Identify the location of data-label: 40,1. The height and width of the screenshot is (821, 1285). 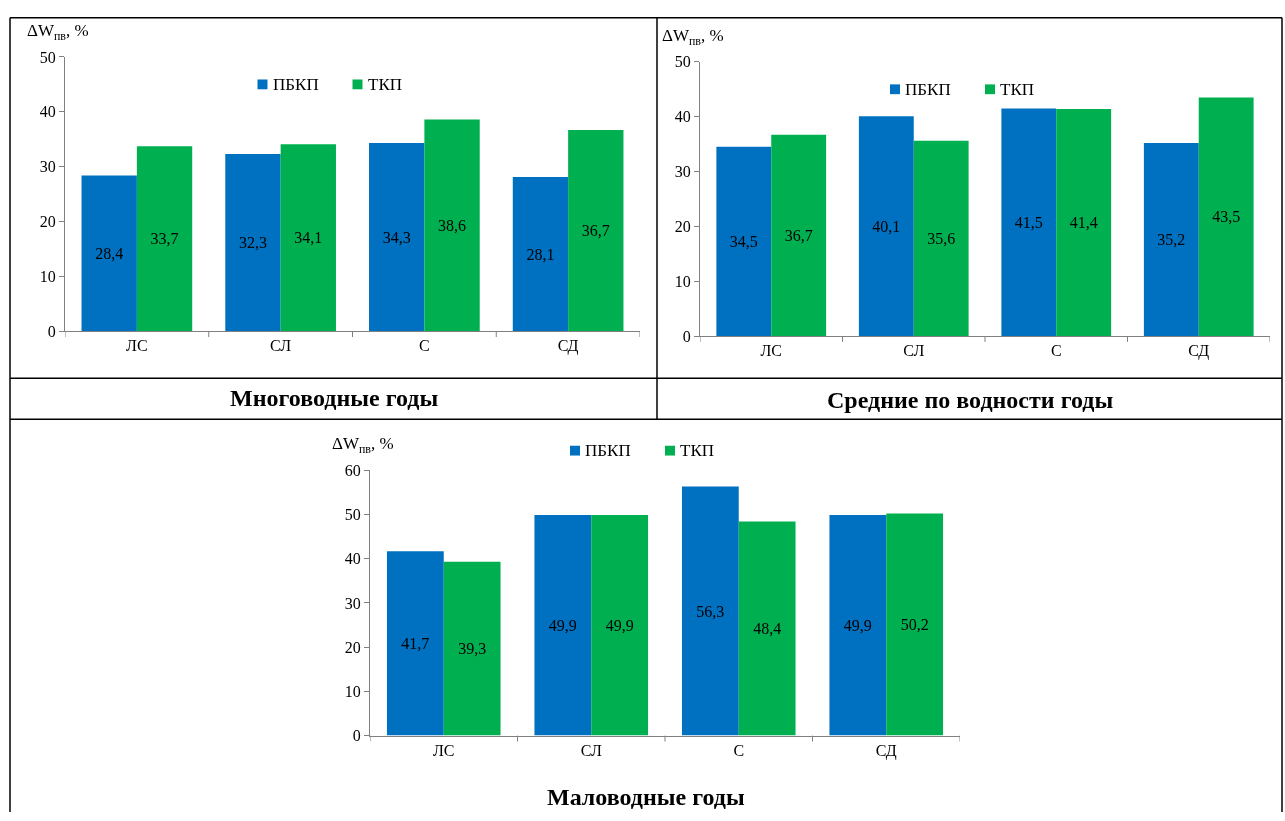
(886, 226).